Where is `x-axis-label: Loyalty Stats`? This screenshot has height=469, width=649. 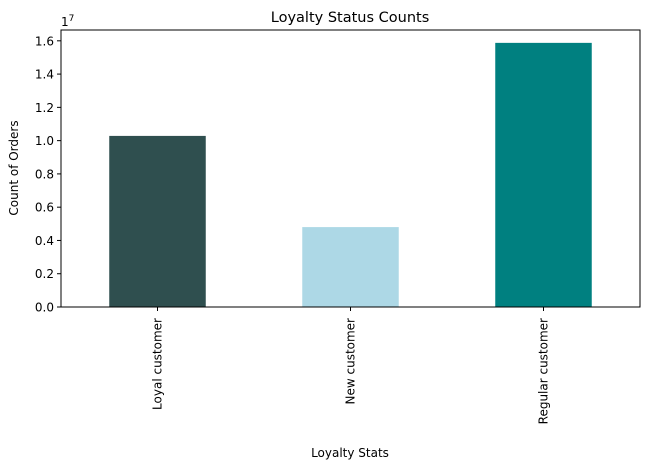
x-axis-label: Loyalty Stats is located at coordinates (350, 453).